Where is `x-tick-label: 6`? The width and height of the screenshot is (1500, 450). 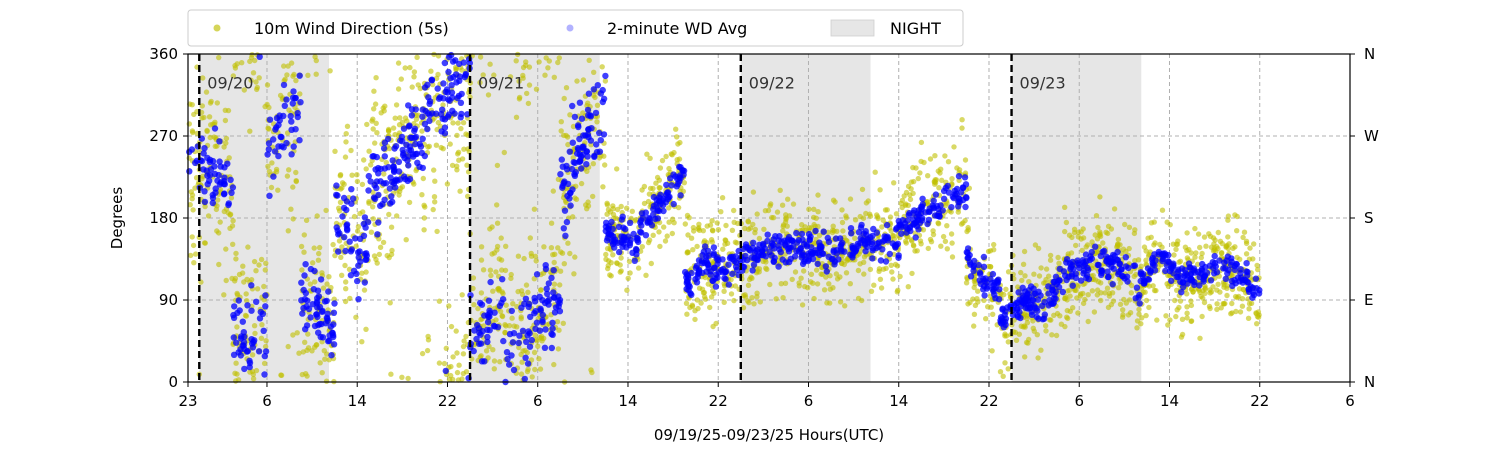 x-tick-label: 6 is located at coordinates (1079, 401).